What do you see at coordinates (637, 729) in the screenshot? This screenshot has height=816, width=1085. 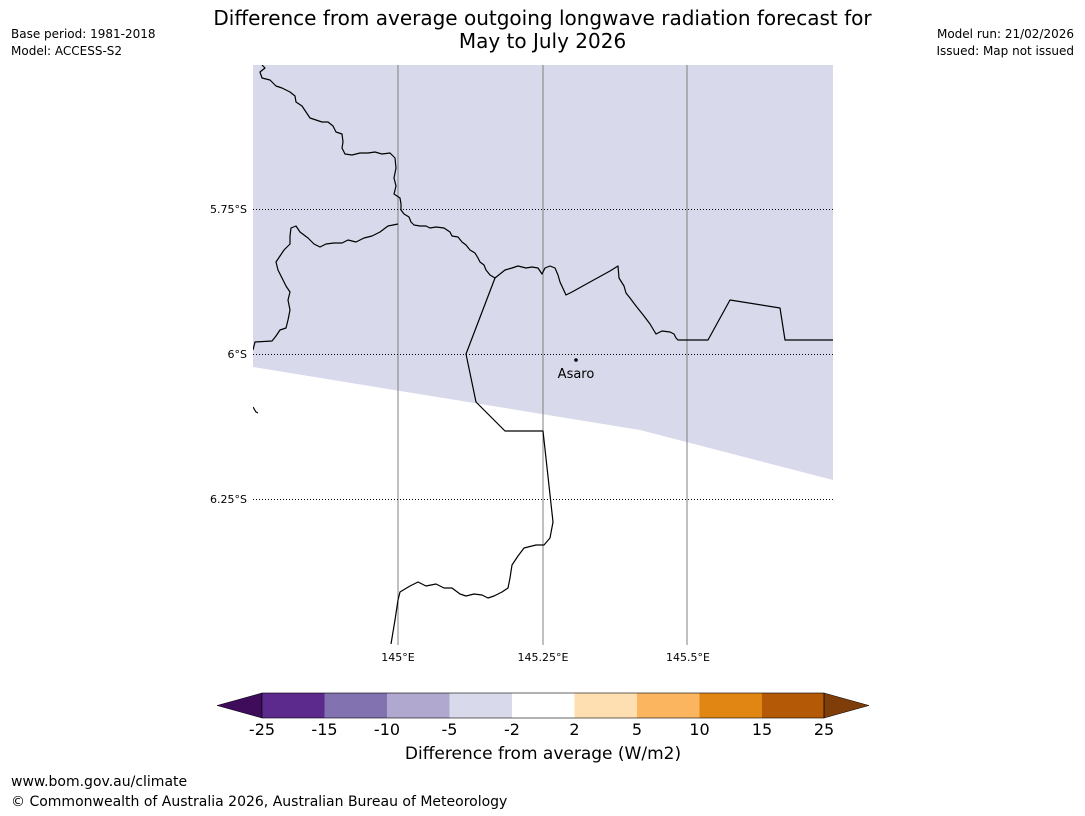 I see `tick-label: 5` at bounding box center [637, 729].